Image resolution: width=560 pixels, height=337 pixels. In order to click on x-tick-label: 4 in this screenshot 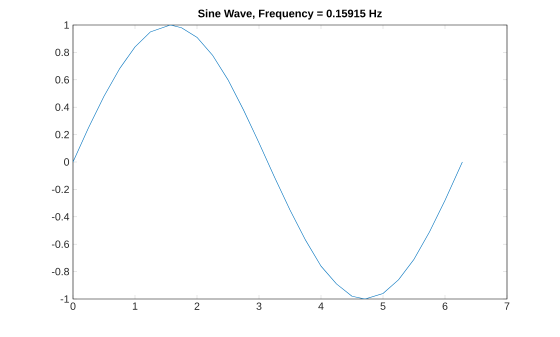, I will do `click(321, 306)`.